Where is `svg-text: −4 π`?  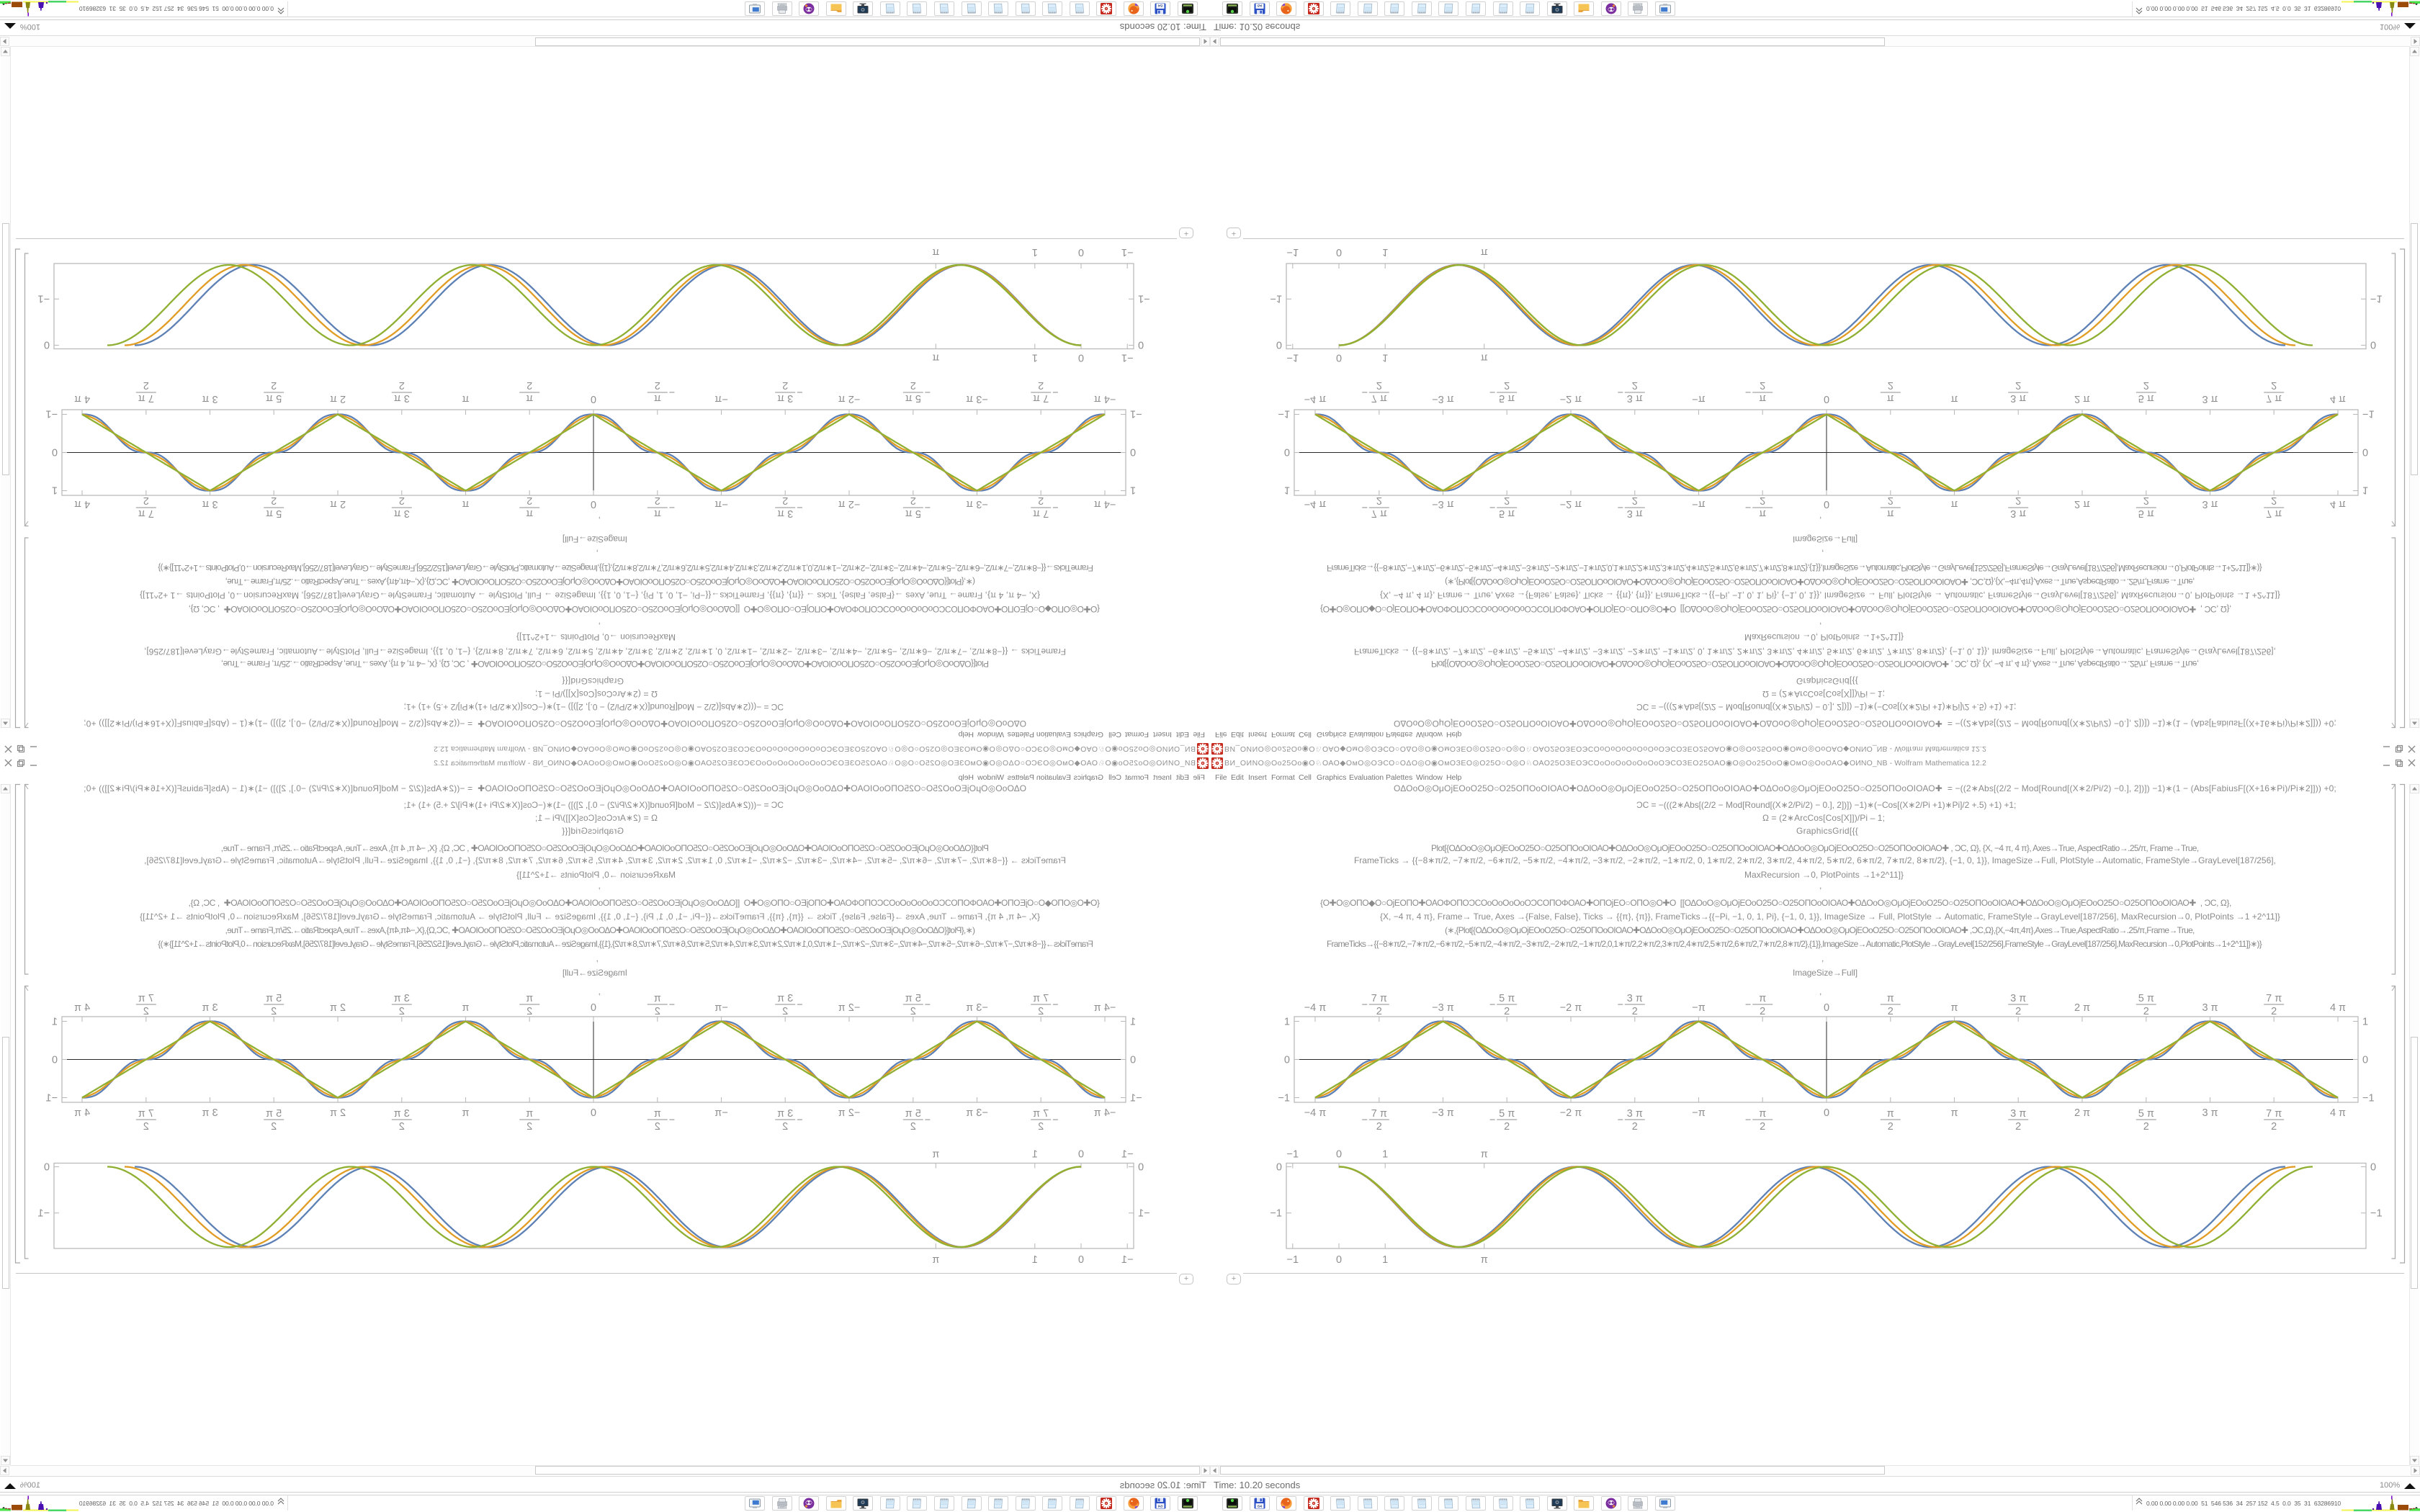 svg-text: −4 π is located at coordinates (1105, 504).